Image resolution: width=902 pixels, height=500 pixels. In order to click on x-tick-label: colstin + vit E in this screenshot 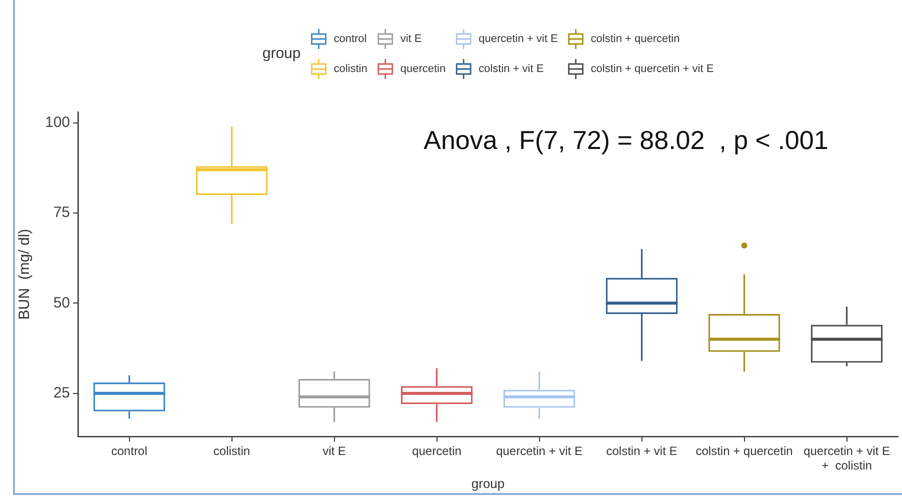, I will do `click(642, 451)`.